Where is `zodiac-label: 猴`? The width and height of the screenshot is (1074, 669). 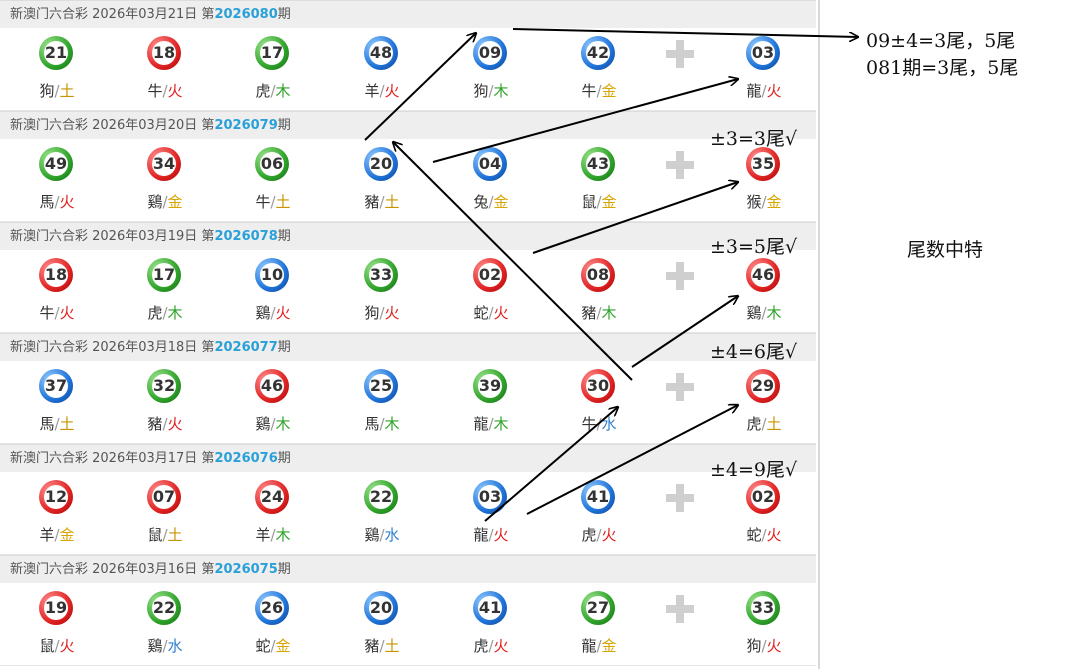 zodiac-label: 猴 is located at coordinates (754, 202).